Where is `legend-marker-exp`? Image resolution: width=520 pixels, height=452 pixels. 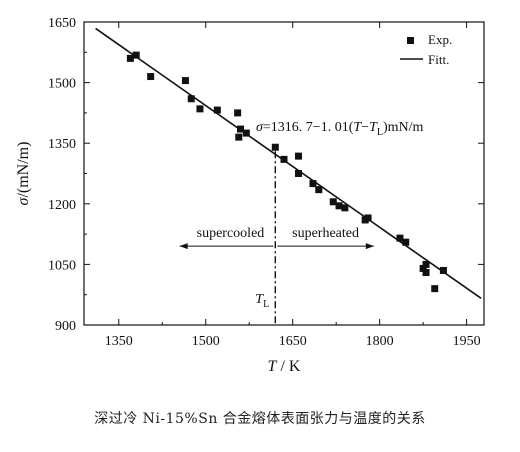 legend-marker-exp is located at coordinates (410, 40).